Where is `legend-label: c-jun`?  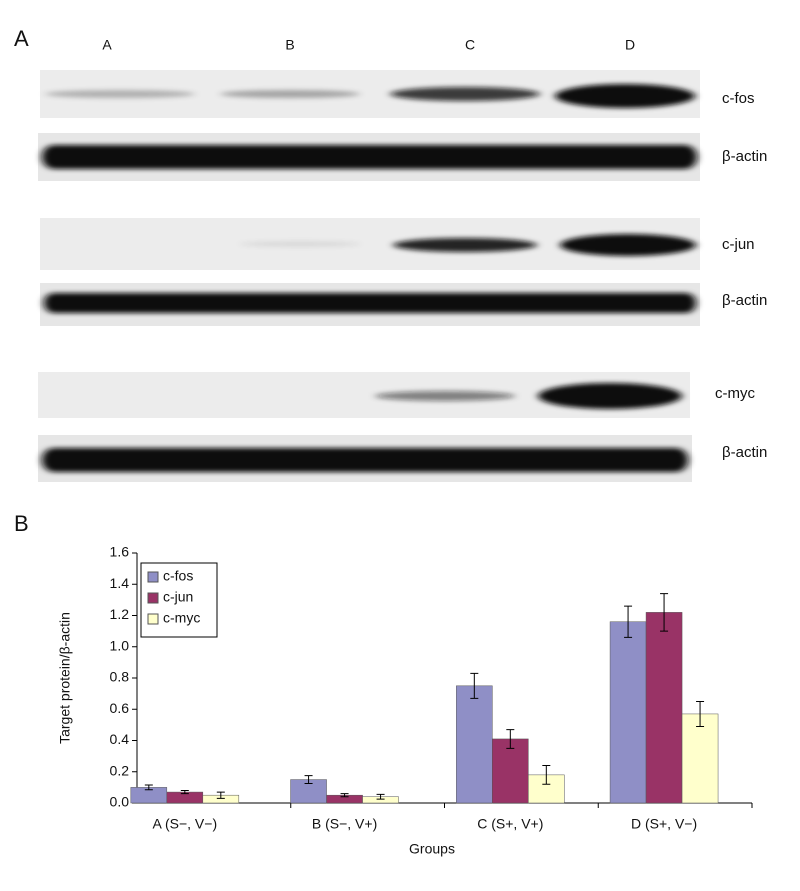 legend-label: c-jun is located at coordinates (178, 597).